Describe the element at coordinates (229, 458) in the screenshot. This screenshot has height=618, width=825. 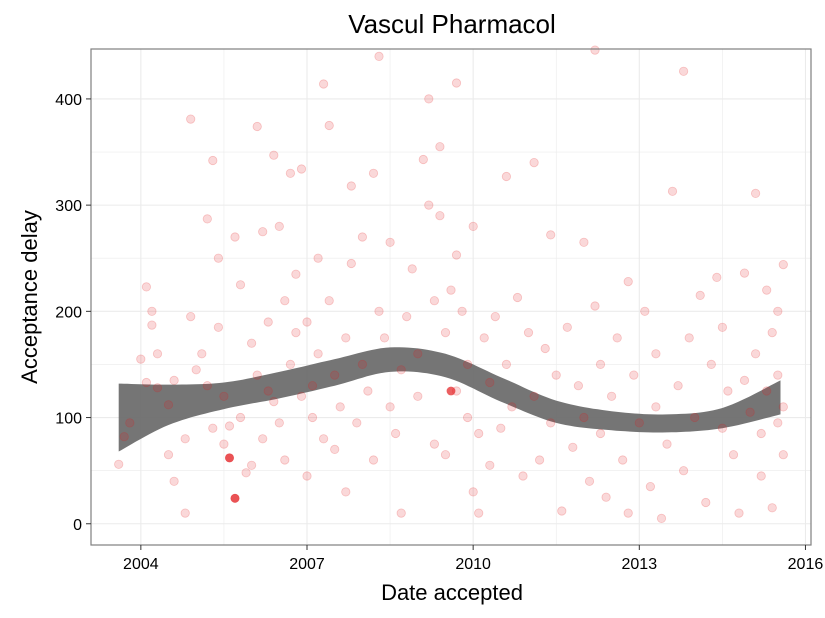
I see `data-point-overlap` at that location.